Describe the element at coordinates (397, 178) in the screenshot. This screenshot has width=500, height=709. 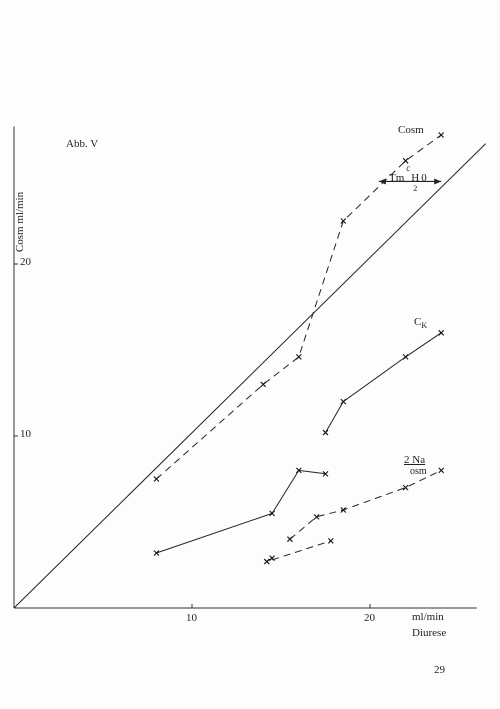
I see `series-label-part: Tm` at that location.